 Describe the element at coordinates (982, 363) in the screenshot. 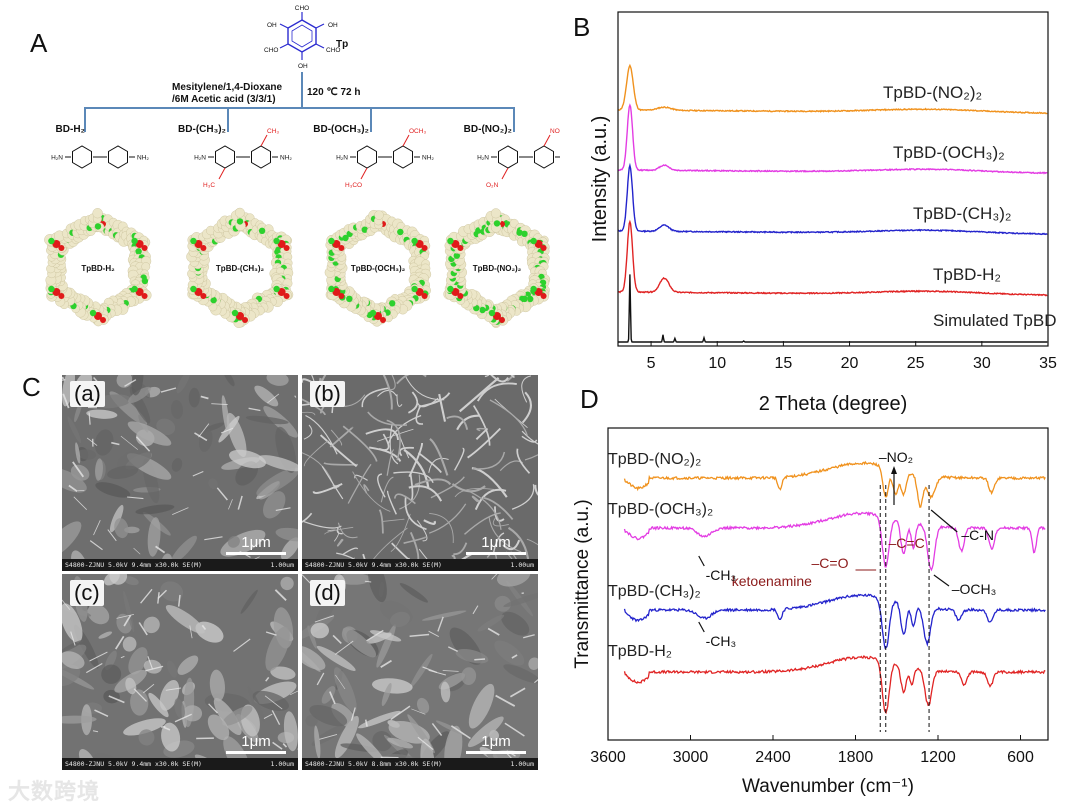

I see `x-tick-label: 30` at that location.